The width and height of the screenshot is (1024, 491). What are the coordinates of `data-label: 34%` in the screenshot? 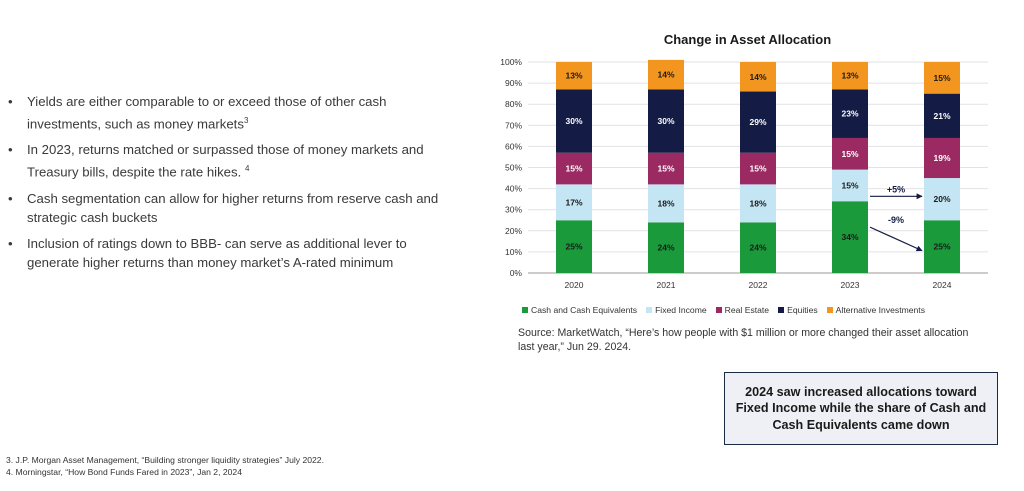 It's located at (849, 237).